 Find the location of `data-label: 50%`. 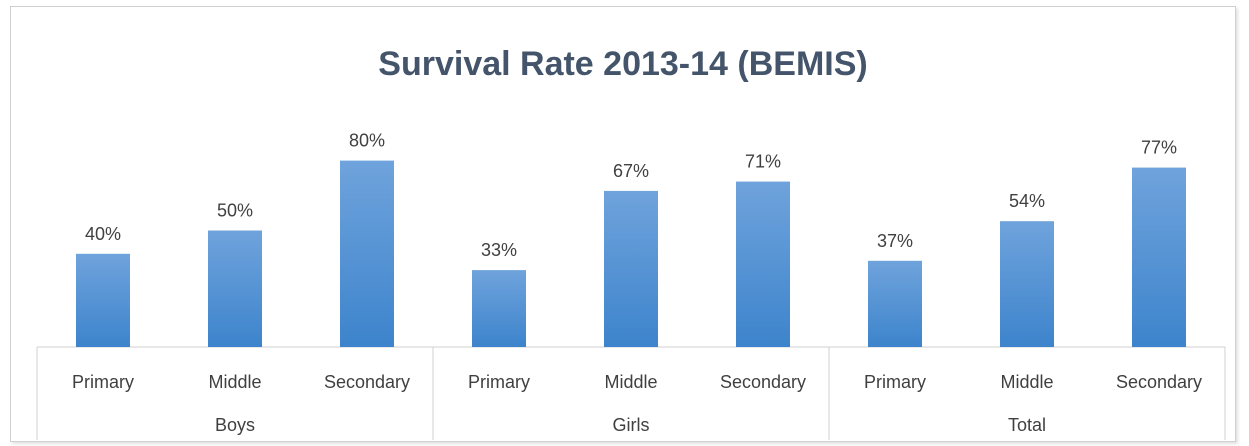

data-label: 50% is located at coordinates (235, 211).